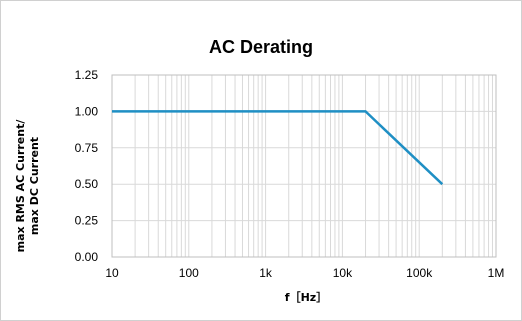  I want to click on x-tick-label: 10, so click(112, 273).